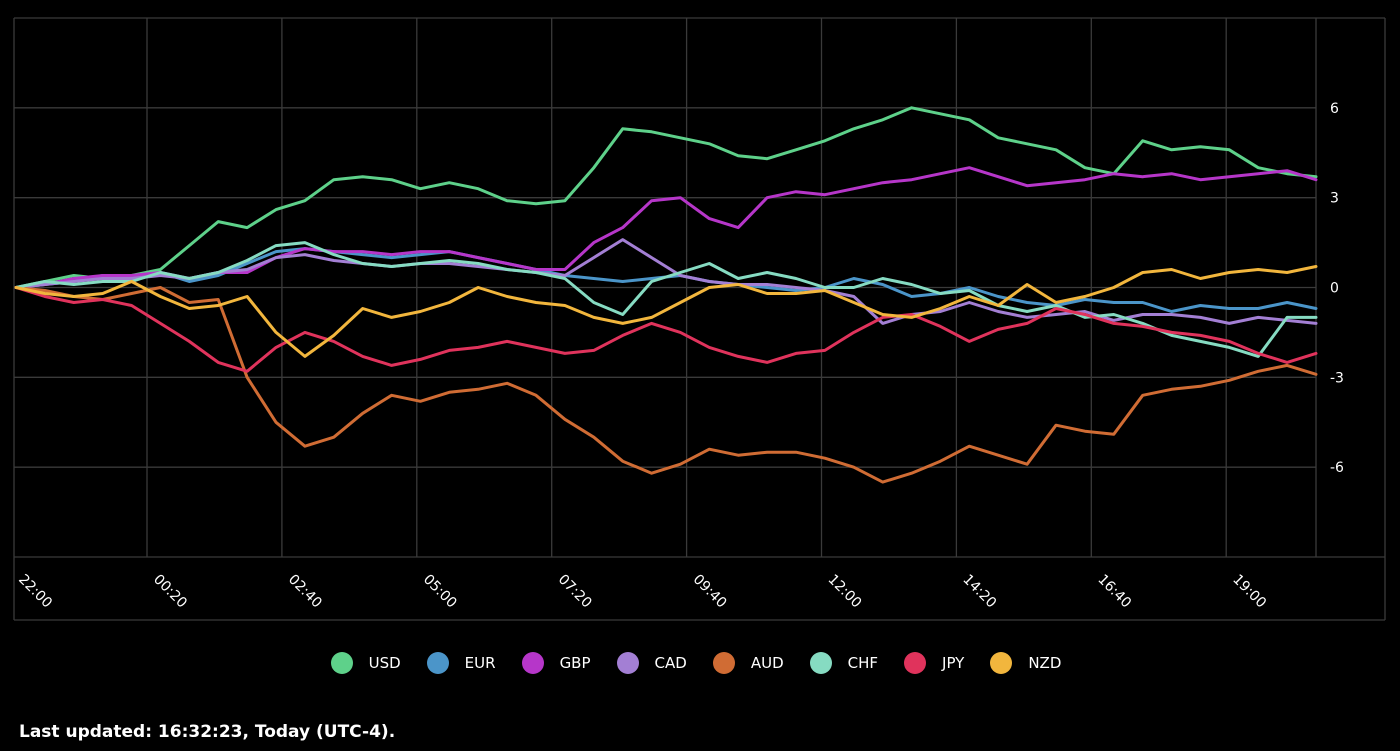 This screenshot has height=751, width=1400. I want to click on legend-item-usd: USD, so click(369, 663).